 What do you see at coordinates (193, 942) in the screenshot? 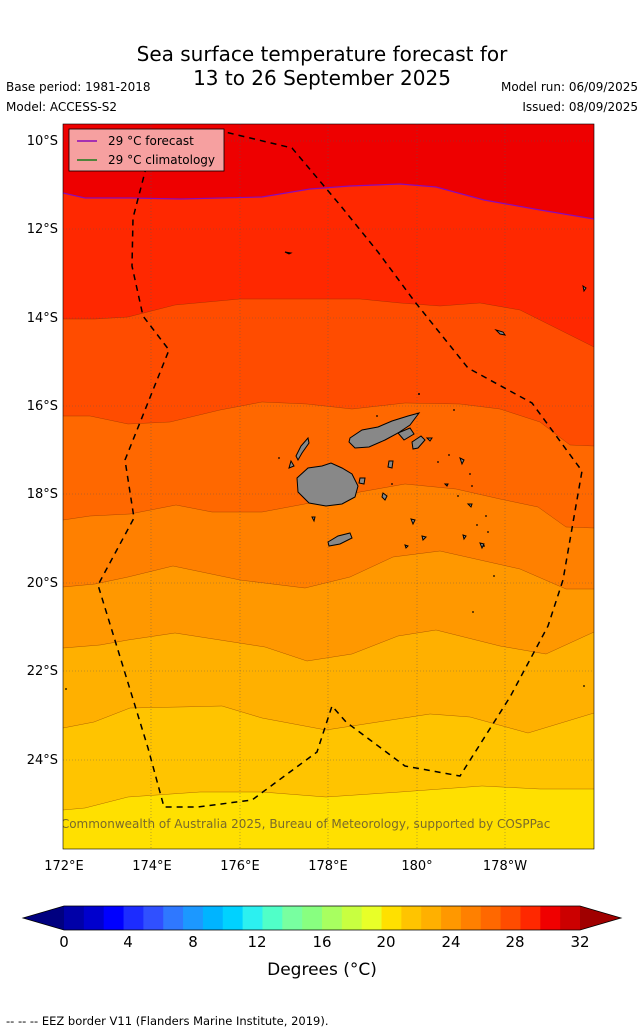
I see `colorbar-tick-label: 8` at bounding box center [193, 942].